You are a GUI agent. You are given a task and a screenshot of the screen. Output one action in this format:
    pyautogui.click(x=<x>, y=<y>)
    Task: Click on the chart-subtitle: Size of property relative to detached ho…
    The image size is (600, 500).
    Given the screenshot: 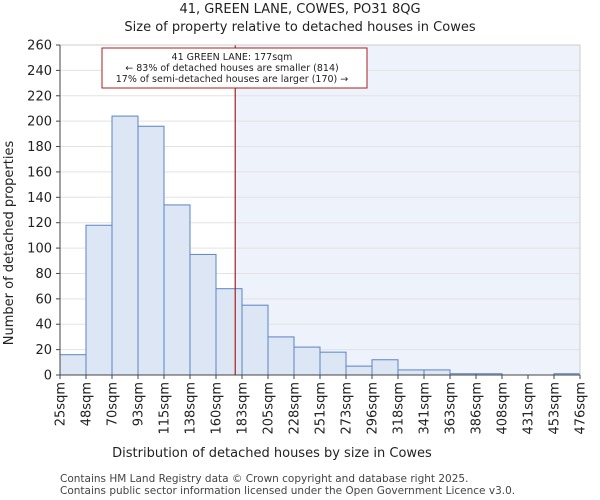 What is the action you would take?
    pyautogui.click(x=299, y=27)
    